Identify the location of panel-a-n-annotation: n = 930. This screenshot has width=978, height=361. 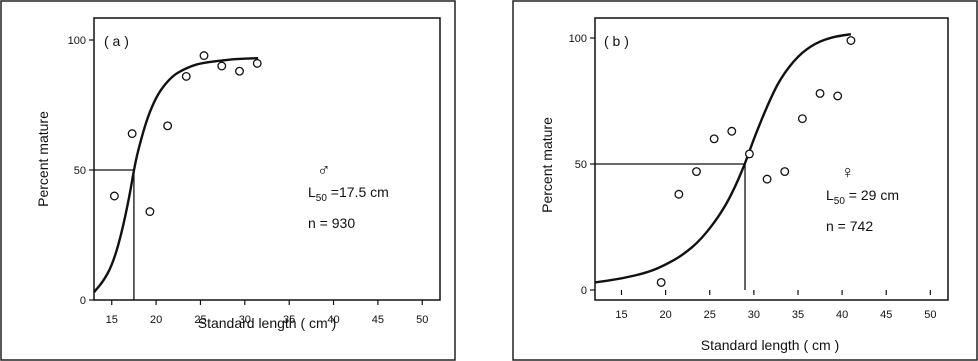
(331, 223).